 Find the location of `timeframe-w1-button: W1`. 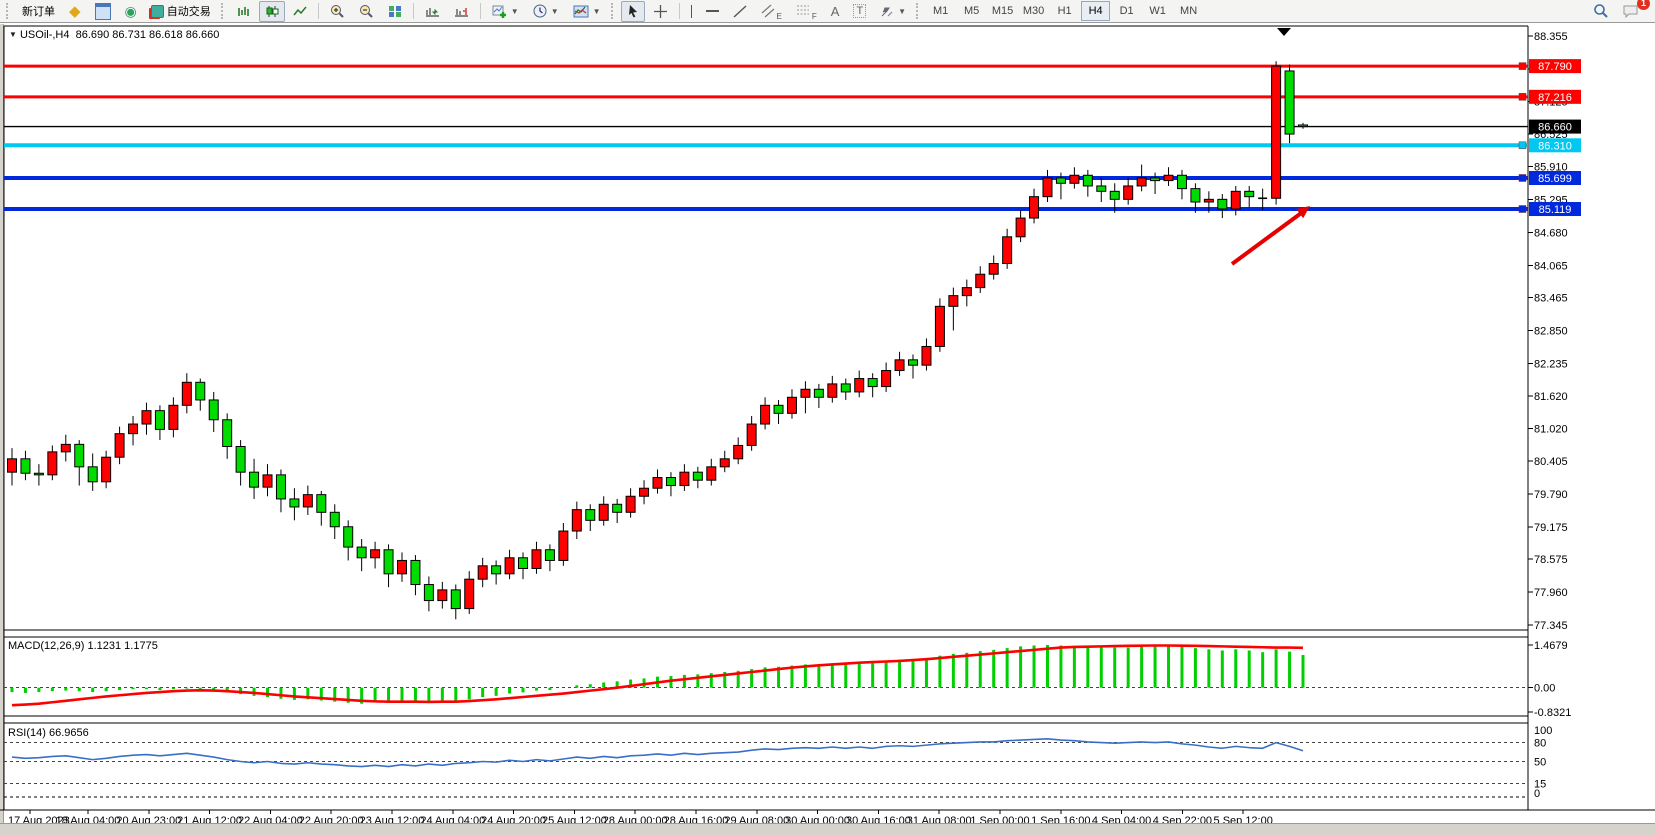

timeframe-w1-button: W1 is located at coordinates (1157, 11).